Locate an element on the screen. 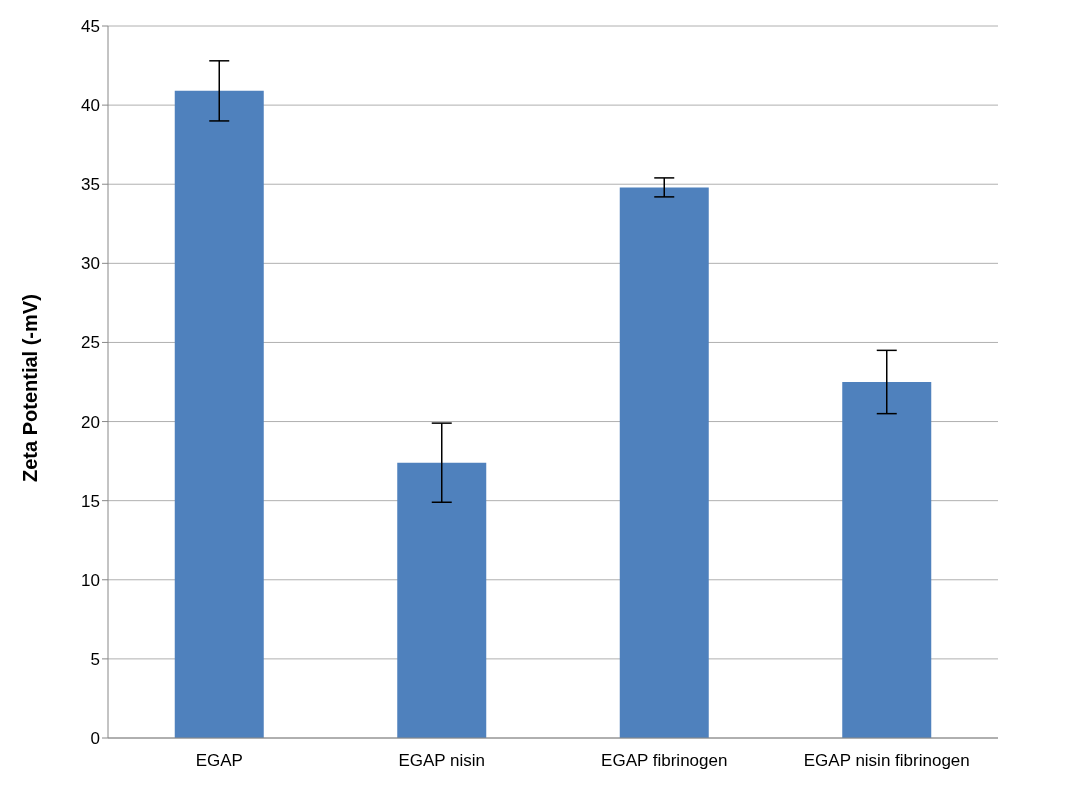  y-tick-label: 15 is located at coordinates (90, 501).